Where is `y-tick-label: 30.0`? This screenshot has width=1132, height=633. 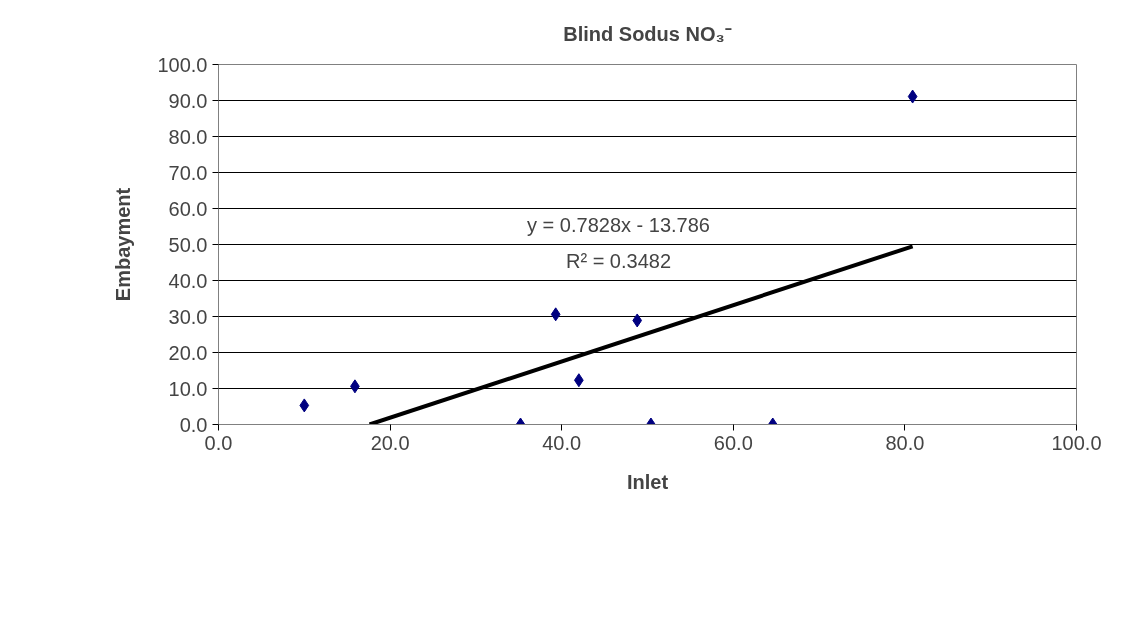
y-tick-label: 30.0 is located at coordinates (188, 316).